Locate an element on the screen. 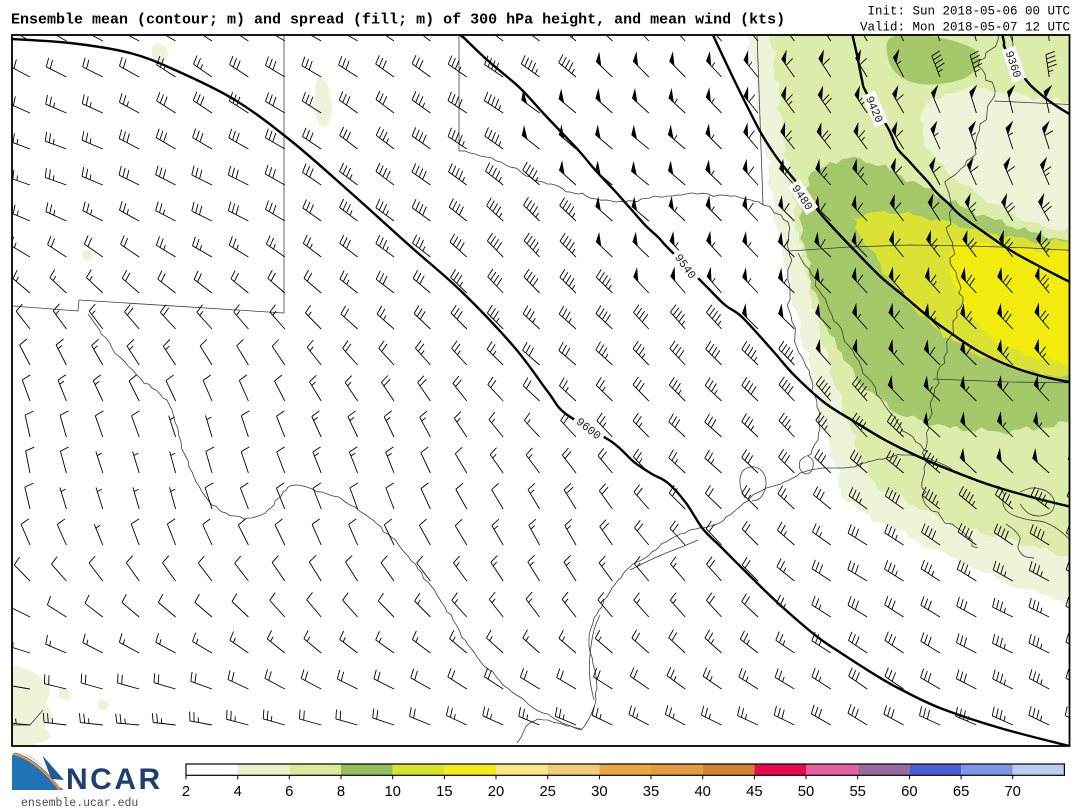 This screenshot has width=1080, height=810. svg-text: 30 is located at coordinates (599, 792).